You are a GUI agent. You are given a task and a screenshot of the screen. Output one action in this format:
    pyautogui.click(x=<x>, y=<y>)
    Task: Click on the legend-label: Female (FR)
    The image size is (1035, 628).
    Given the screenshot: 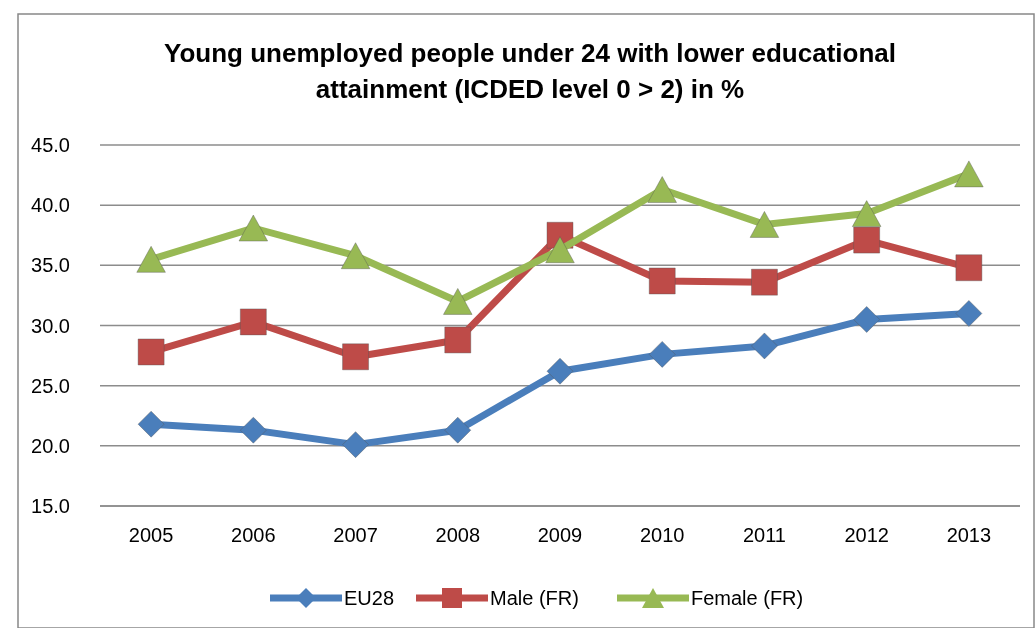 What is the action you would take?
    pyautogui.click(x=747, y=598)
    